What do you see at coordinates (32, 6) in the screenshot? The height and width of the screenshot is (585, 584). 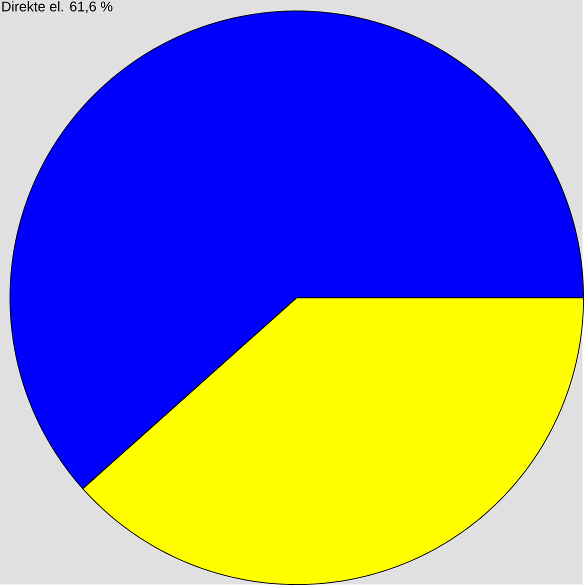 I see `slice-label: Direkte el.` at bounding box center [32, 6].